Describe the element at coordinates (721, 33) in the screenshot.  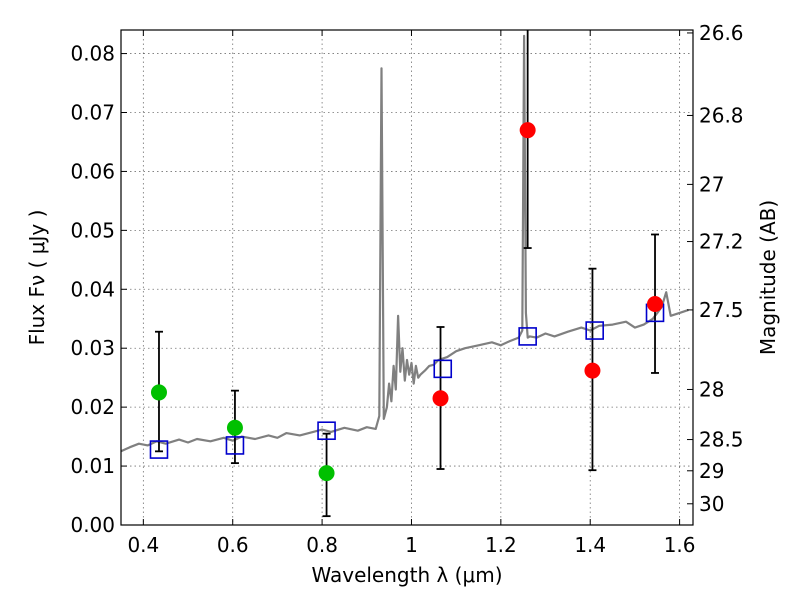
I see `right-tick-label: 26.6` at that location.